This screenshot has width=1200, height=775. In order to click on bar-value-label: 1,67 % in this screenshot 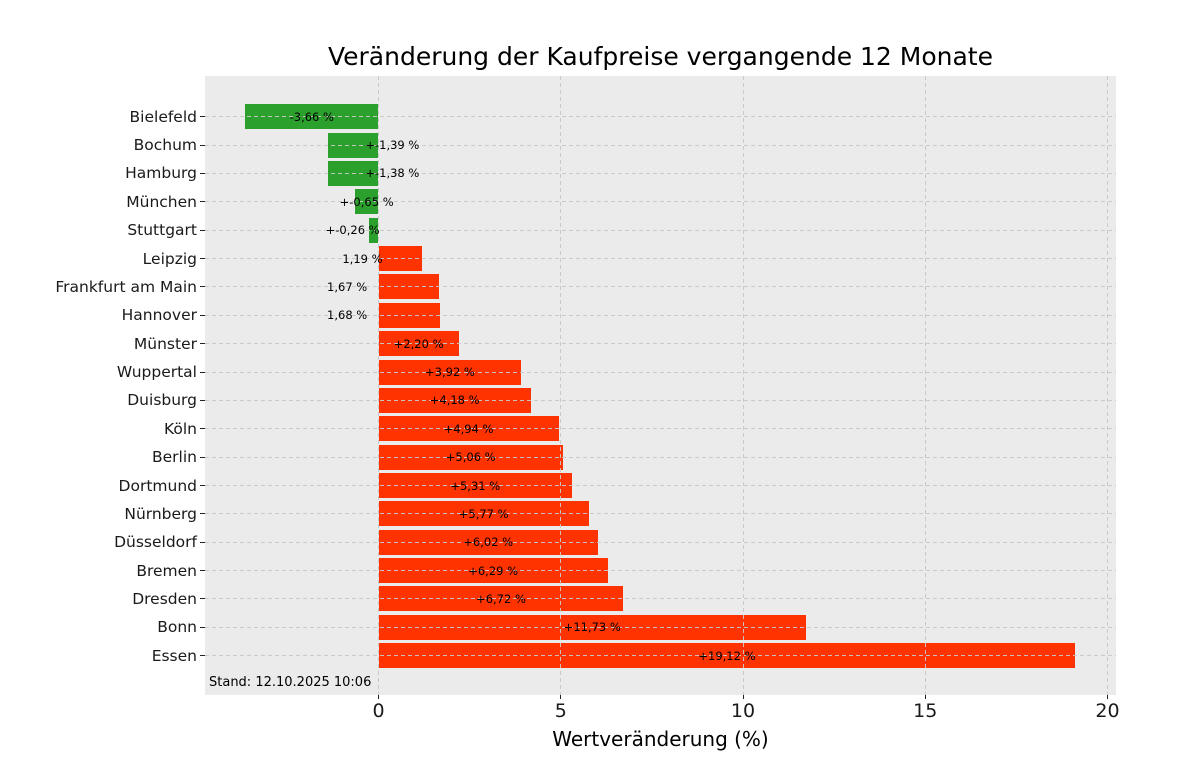, I will do `click(347, 286)`.